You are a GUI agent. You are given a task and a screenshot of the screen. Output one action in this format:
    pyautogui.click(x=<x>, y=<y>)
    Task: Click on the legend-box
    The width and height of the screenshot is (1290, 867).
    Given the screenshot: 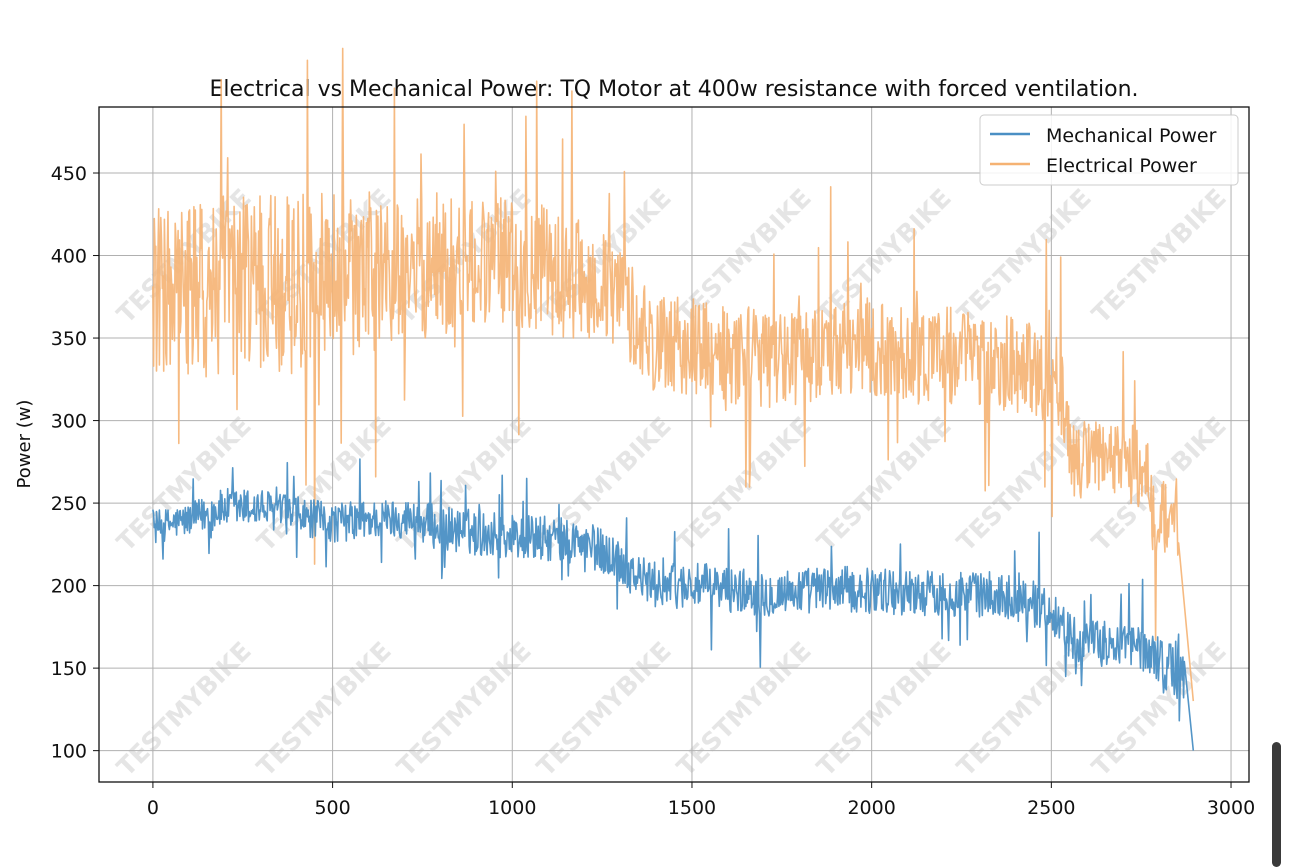 What is the action you would take?
    pyautogui.click(x=1109, y=150)
    